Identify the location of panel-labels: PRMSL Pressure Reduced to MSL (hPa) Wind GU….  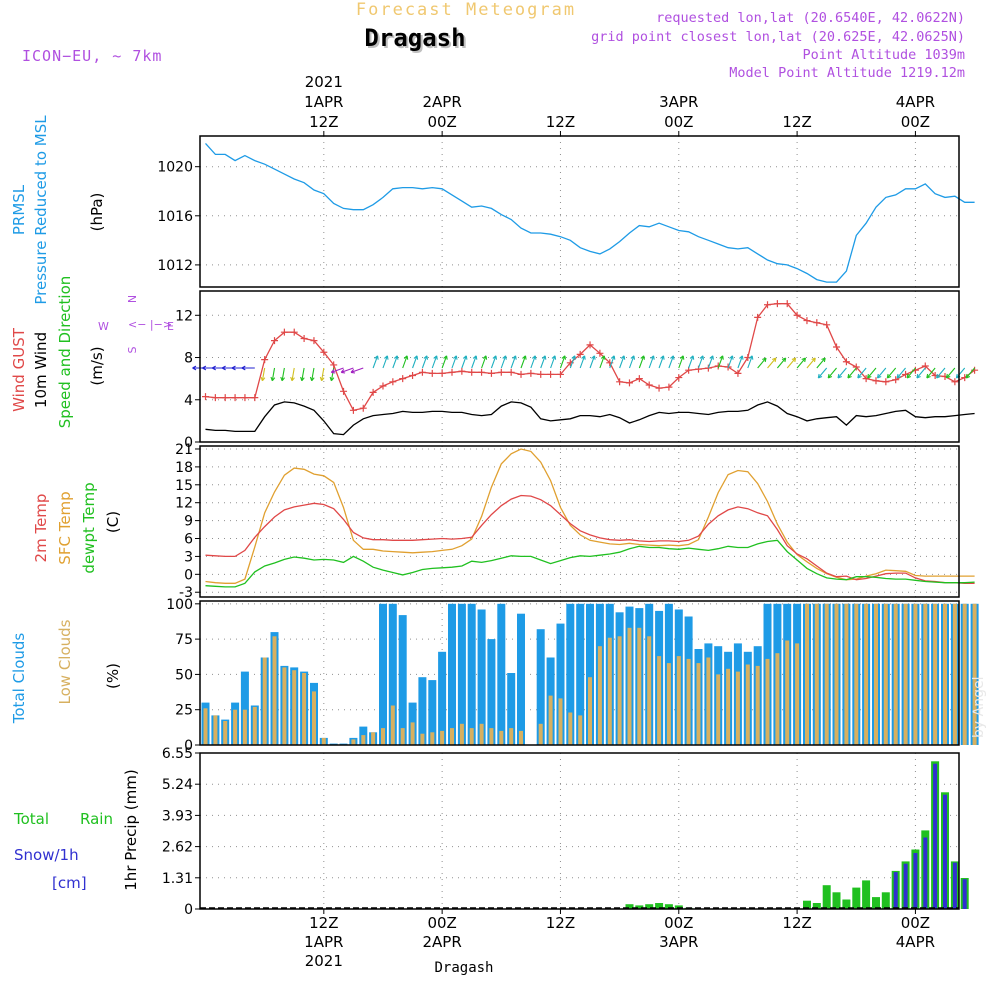
(92, 503).